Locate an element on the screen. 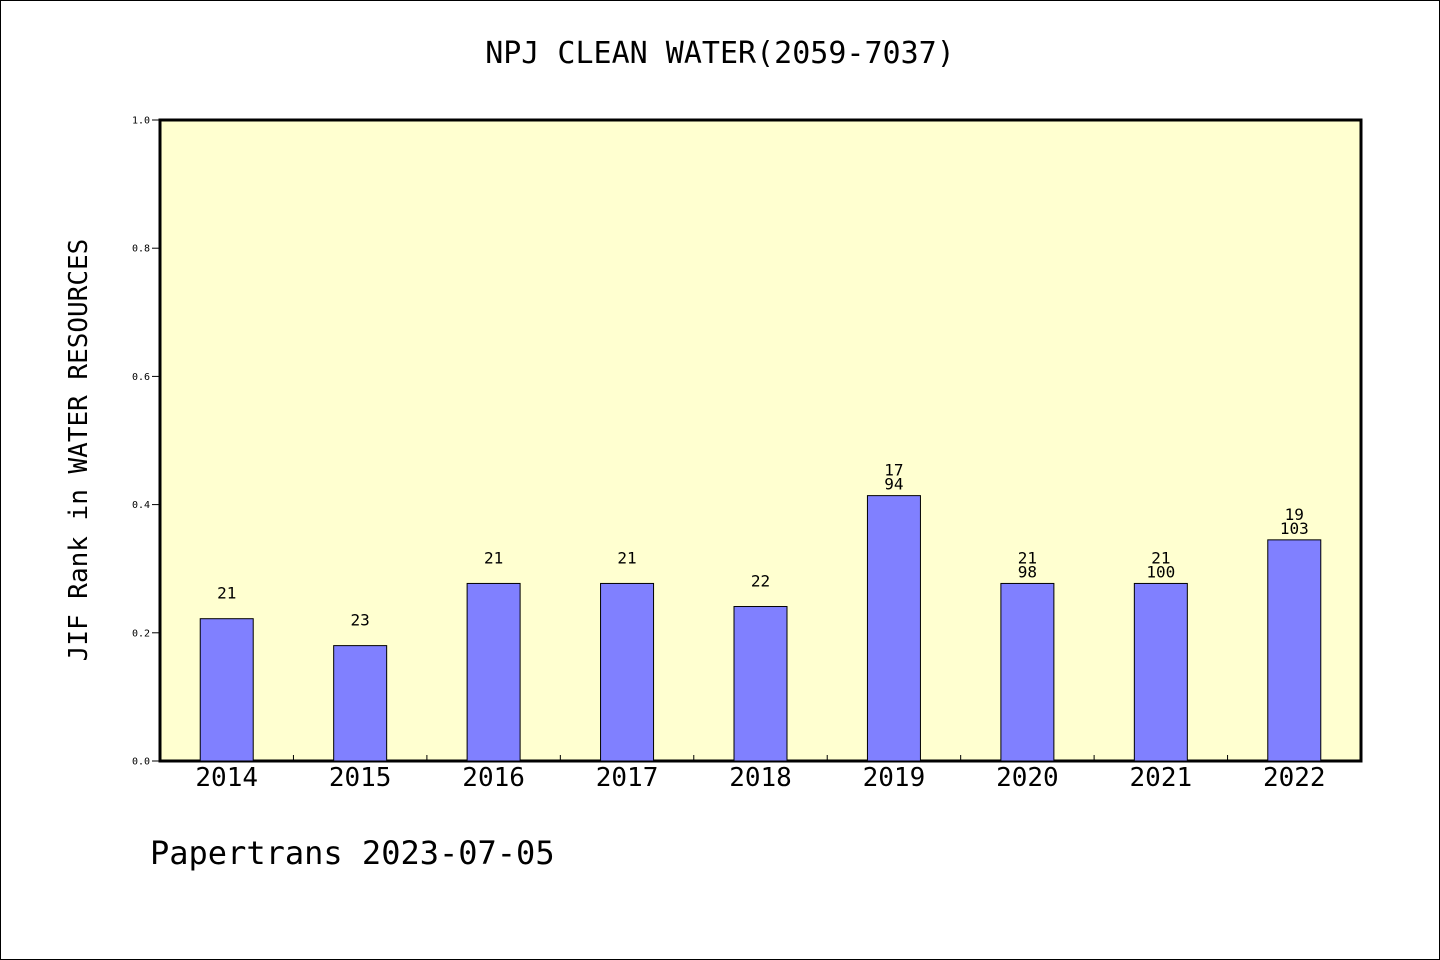 This screenshot has width=1440, height=960. bar-total-label: 94 is located at coordinates (893, 484).